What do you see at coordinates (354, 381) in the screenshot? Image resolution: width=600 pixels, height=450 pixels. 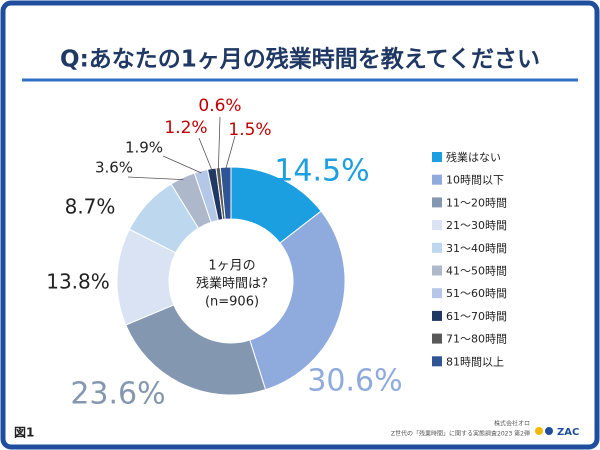 I see `value-label: 30.6%` at bounding box center [354, 381].